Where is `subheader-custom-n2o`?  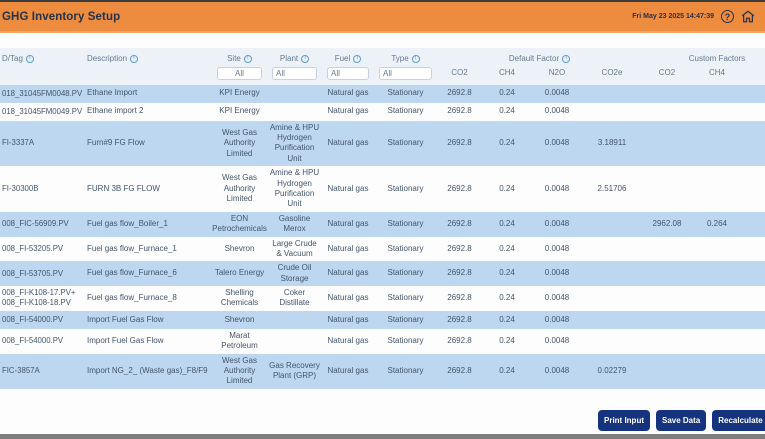
subheader-custom-n2o is located at coordinates (753, 75).